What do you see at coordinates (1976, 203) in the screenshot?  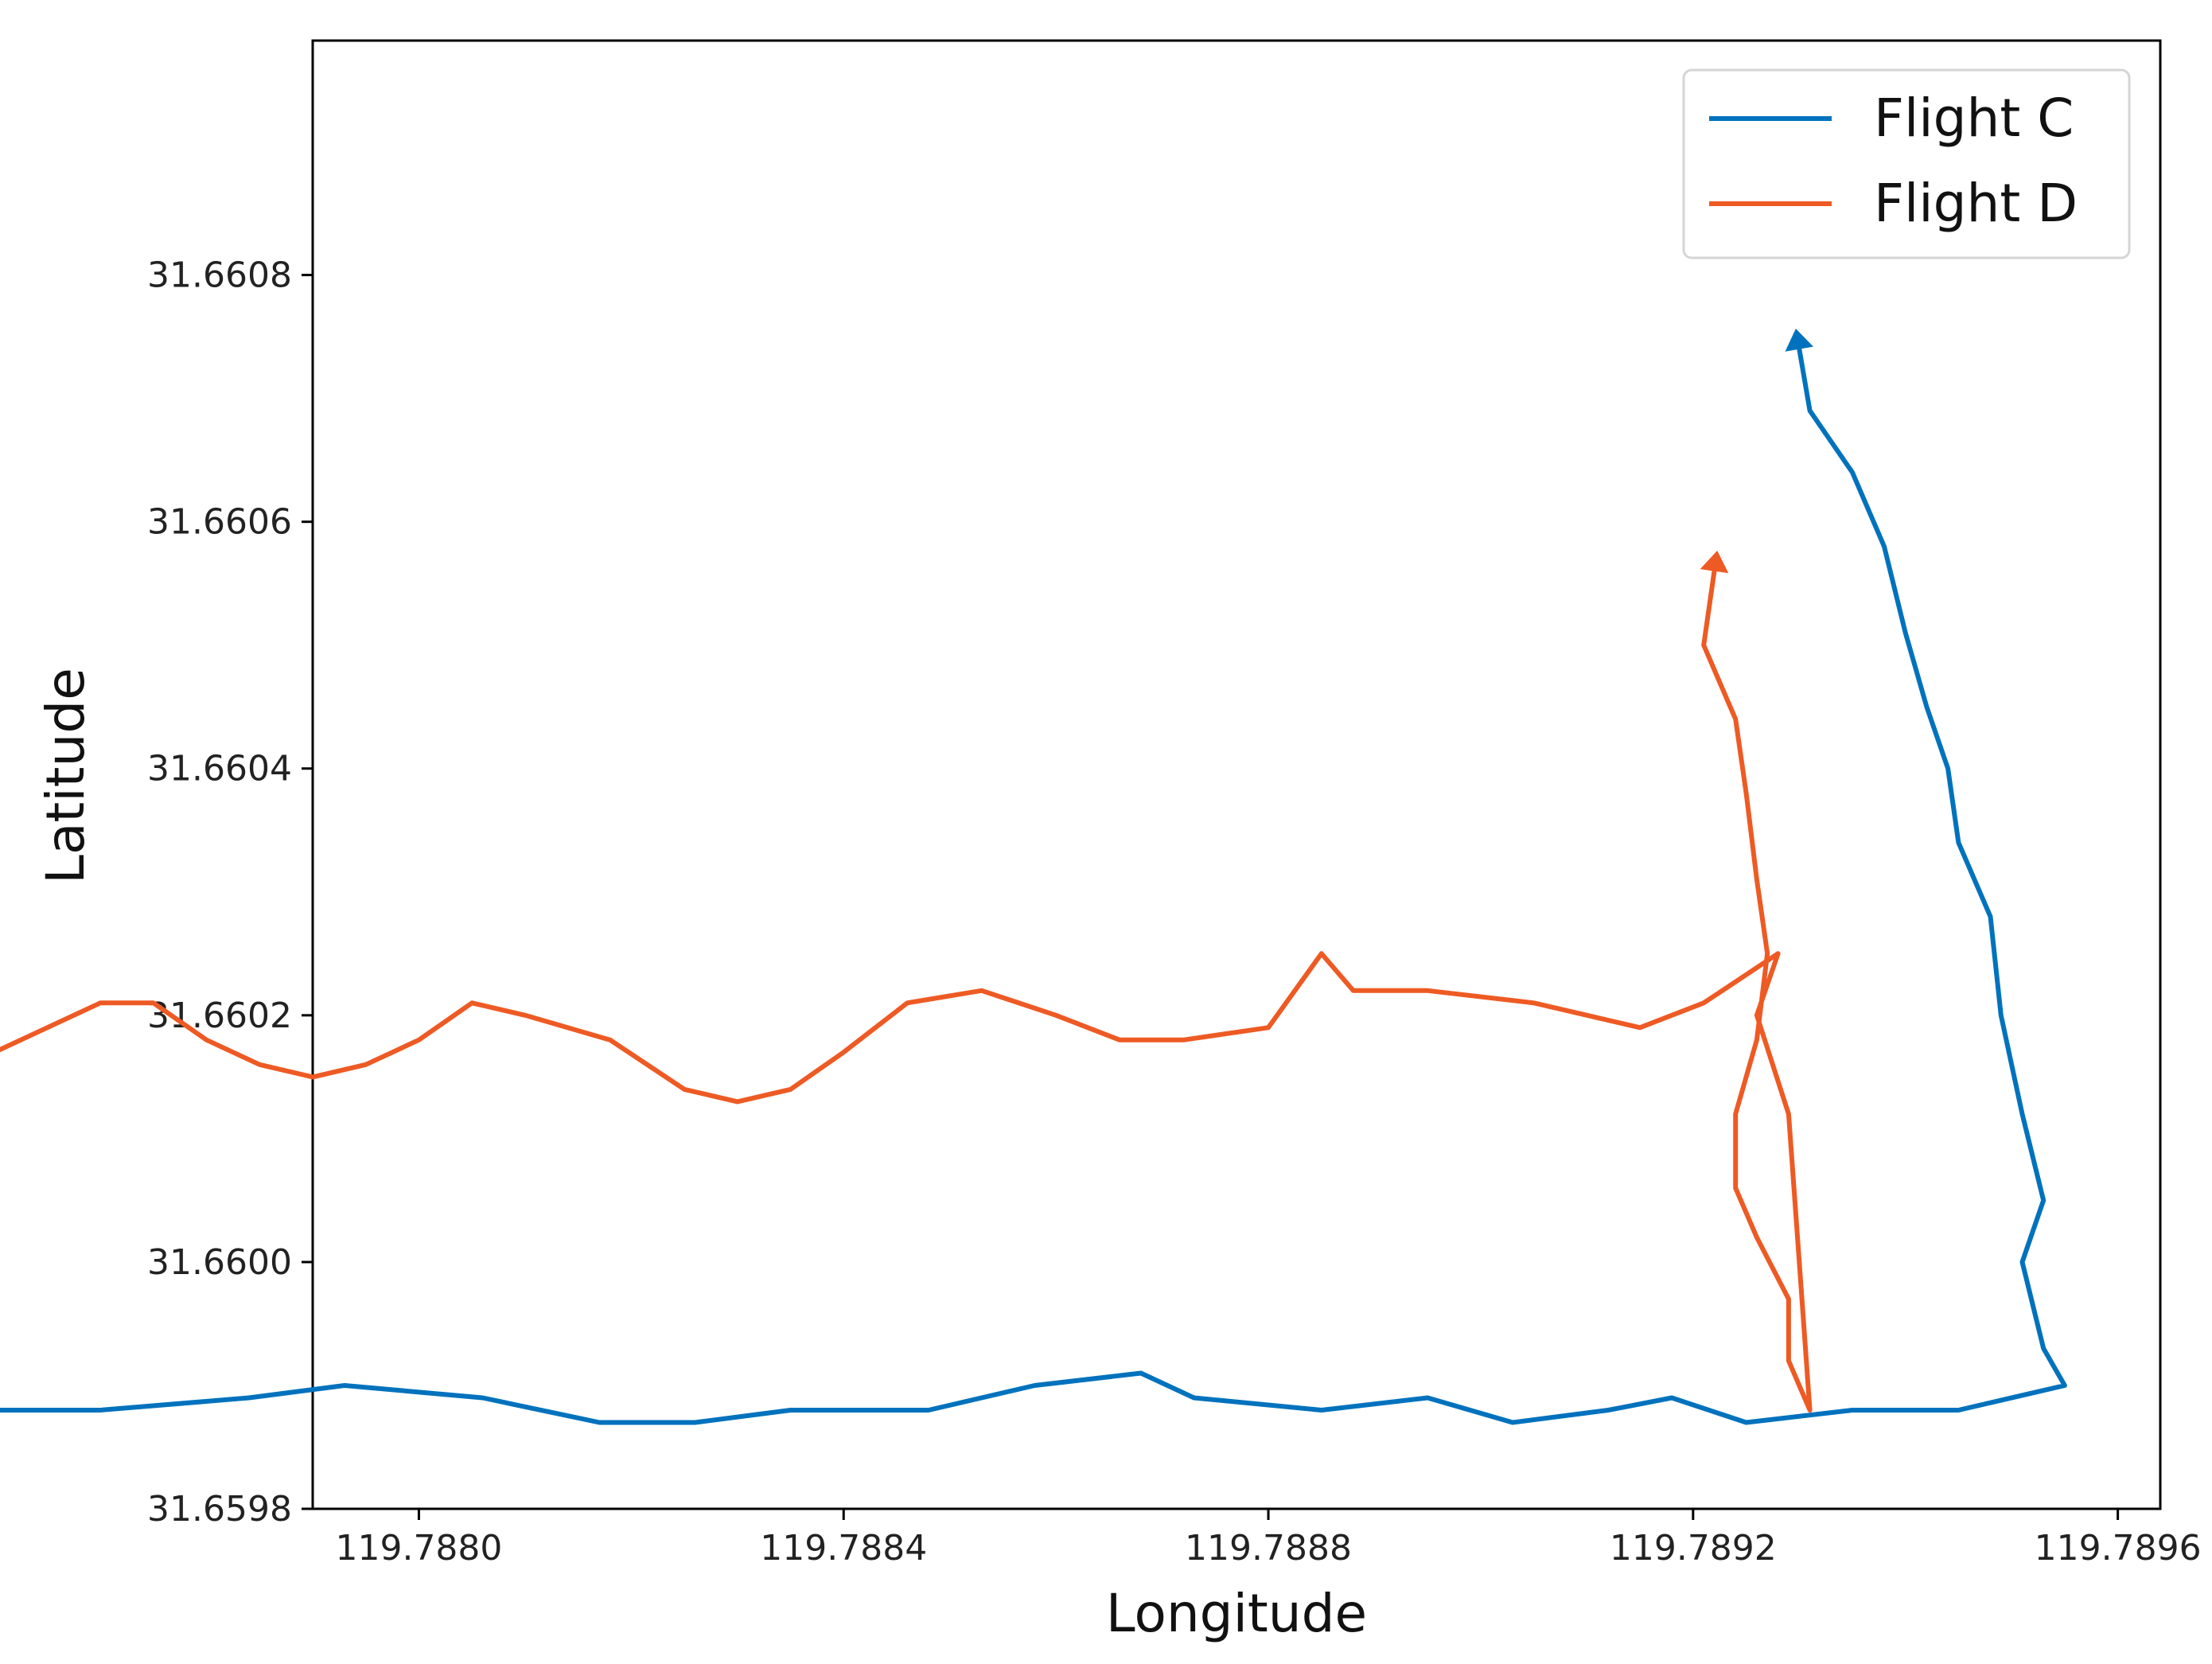 I see `legend-label-flight-d: Flight D` at bounding box center [1976, 203].